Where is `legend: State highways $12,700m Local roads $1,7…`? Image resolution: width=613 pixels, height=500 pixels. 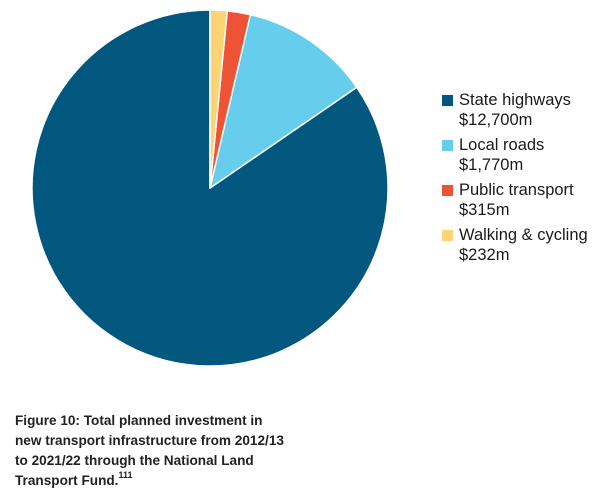 legend: State highways $12,700m Local roads $1,7… is located at coordinates (527, 180).